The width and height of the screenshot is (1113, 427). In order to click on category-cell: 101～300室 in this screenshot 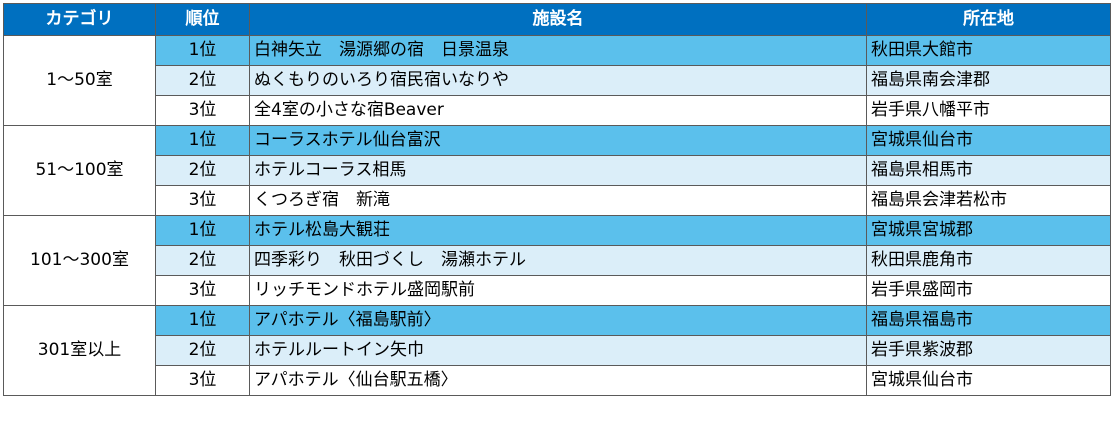, I will do `click(79, 260)`.